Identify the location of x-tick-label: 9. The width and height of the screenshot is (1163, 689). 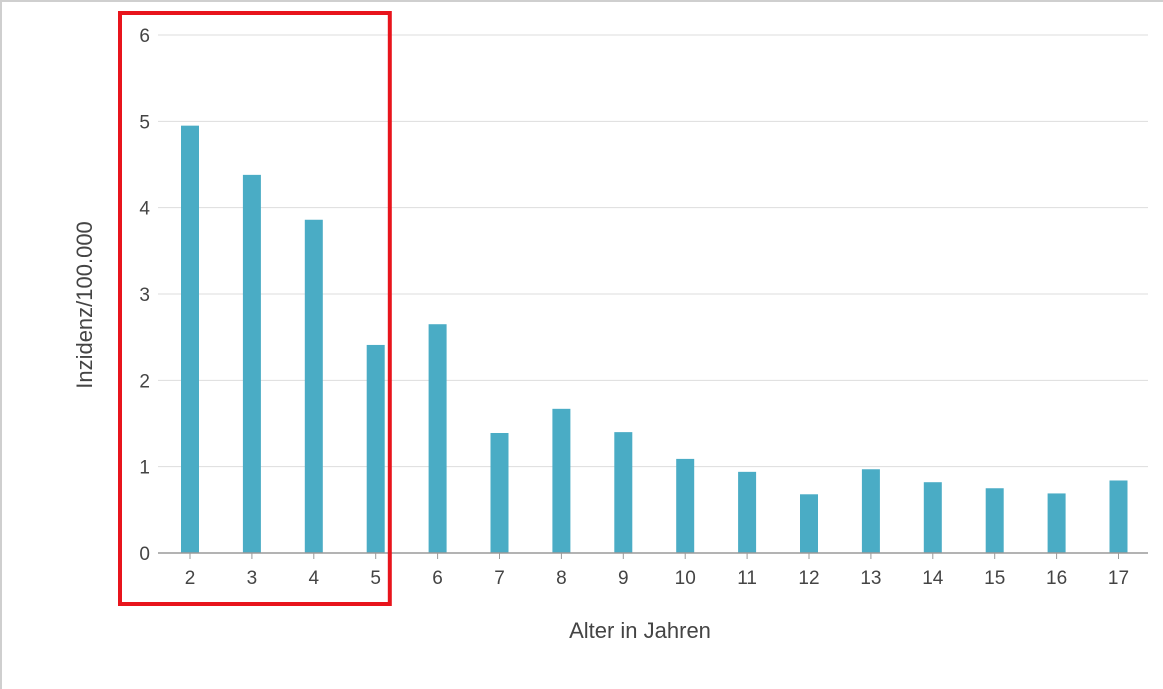
(623, 578).